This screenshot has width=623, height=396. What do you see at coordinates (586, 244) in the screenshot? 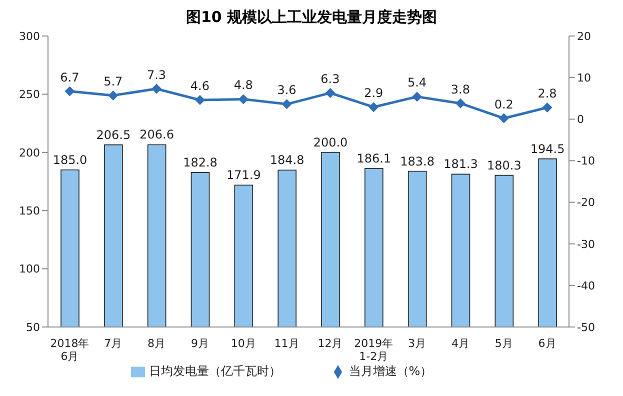
I see `y2-tick-label: -30` at bounding box center [586, 244].